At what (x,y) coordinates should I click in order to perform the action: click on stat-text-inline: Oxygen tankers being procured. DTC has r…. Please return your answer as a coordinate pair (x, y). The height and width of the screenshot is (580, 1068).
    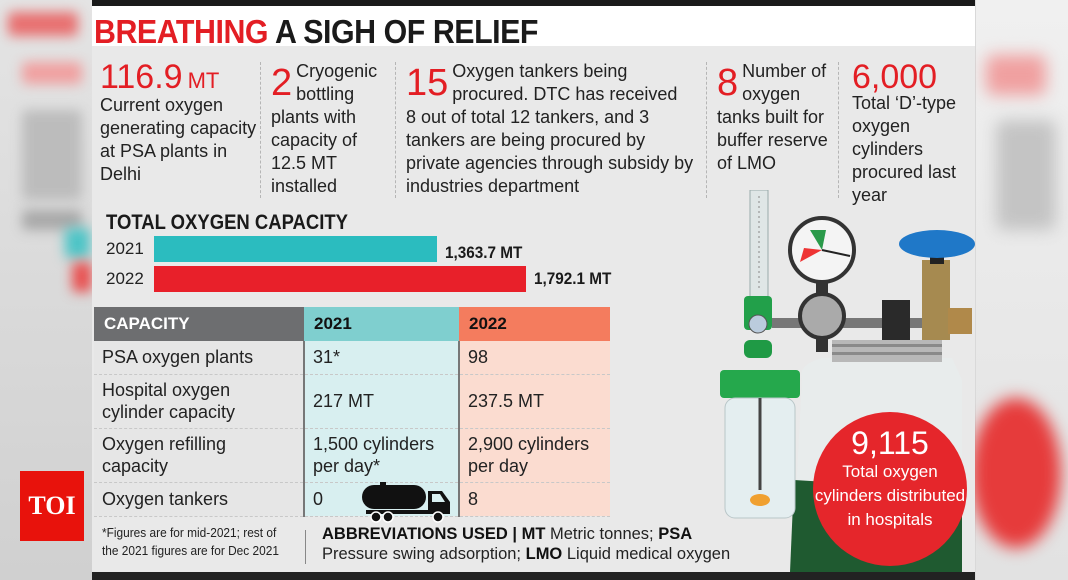
    Looking at the image, I should click on (565, 82).